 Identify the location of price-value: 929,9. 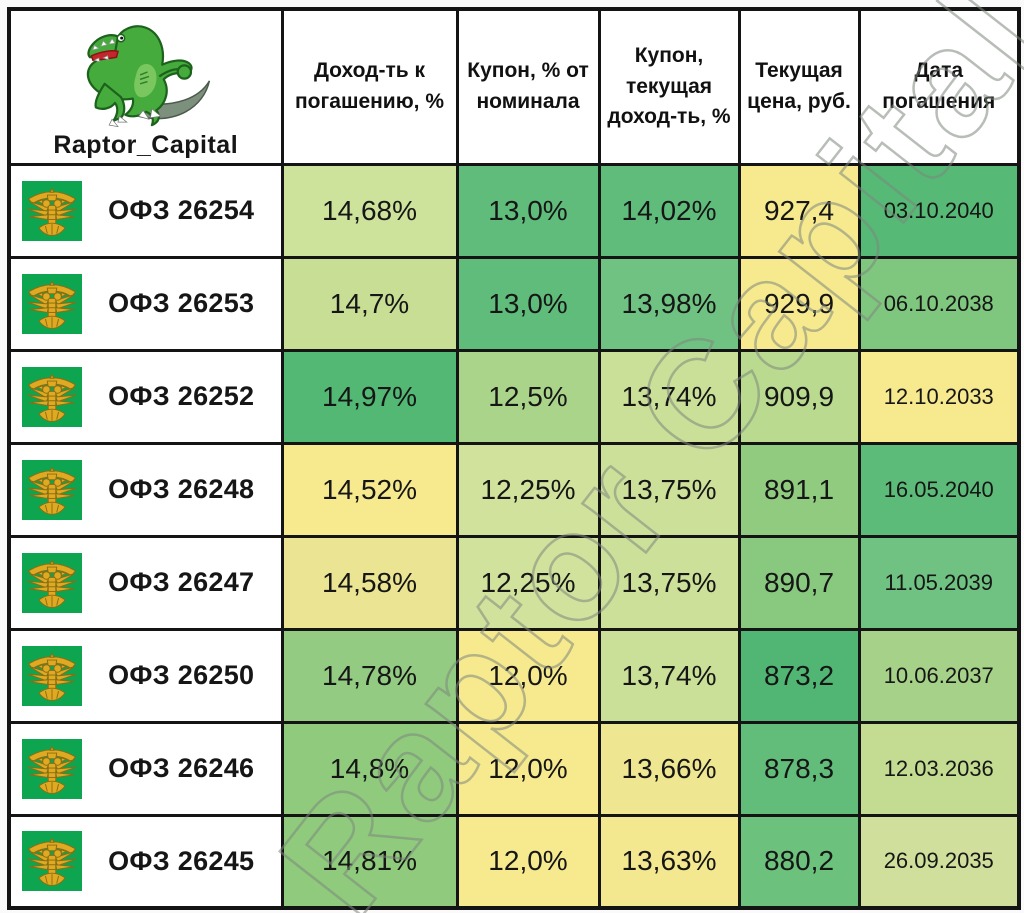
(799, 303).